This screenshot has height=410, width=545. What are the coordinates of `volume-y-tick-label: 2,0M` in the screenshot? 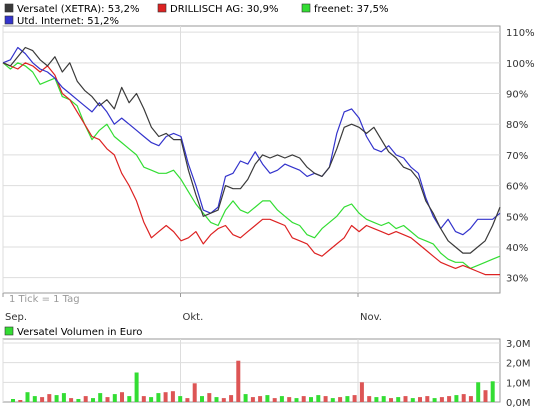 It's located at (518, 364).